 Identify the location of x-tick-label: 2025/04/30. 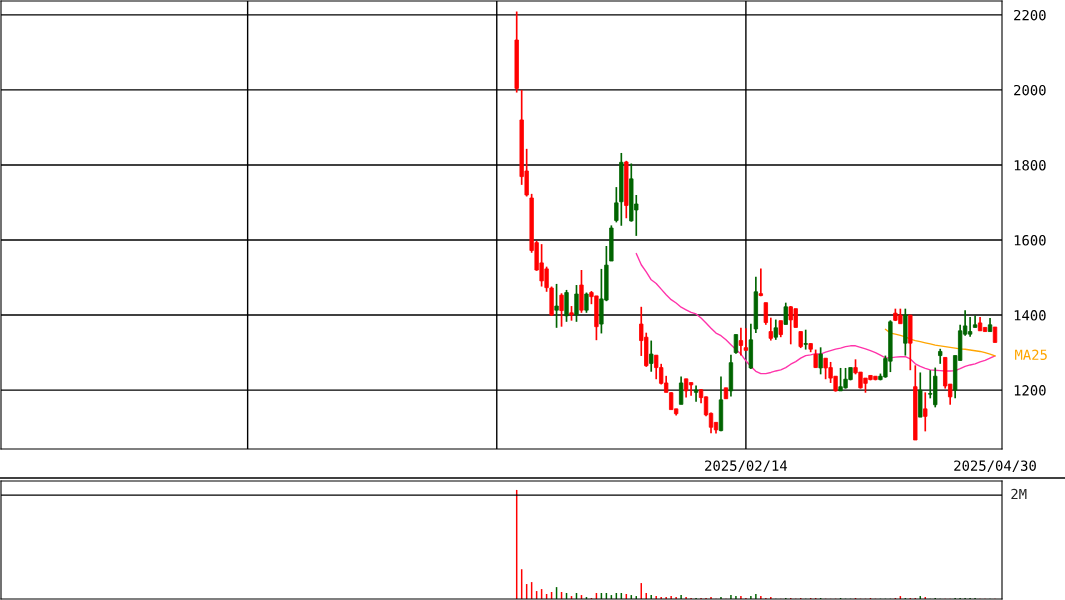
(995, 466).